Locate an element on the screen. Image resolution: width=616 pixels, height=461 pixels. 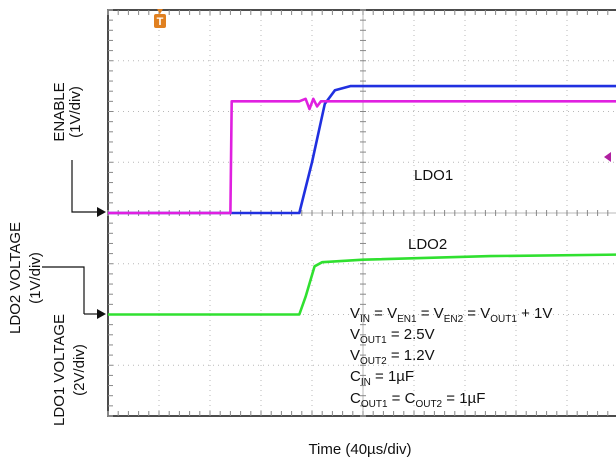
ldo-pointer-arrow is located at coordinates (101, 314).